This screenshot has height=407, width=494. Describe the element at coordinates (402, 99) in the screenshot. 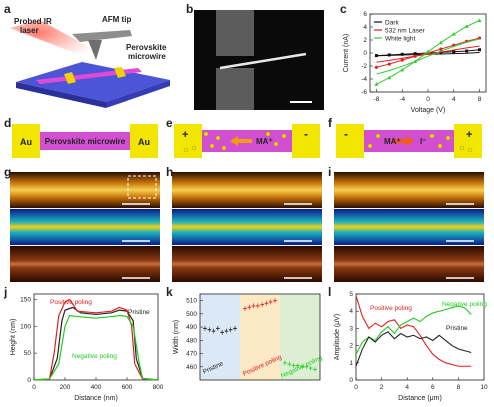

I see `x-tick-label-c: -4` at that location.